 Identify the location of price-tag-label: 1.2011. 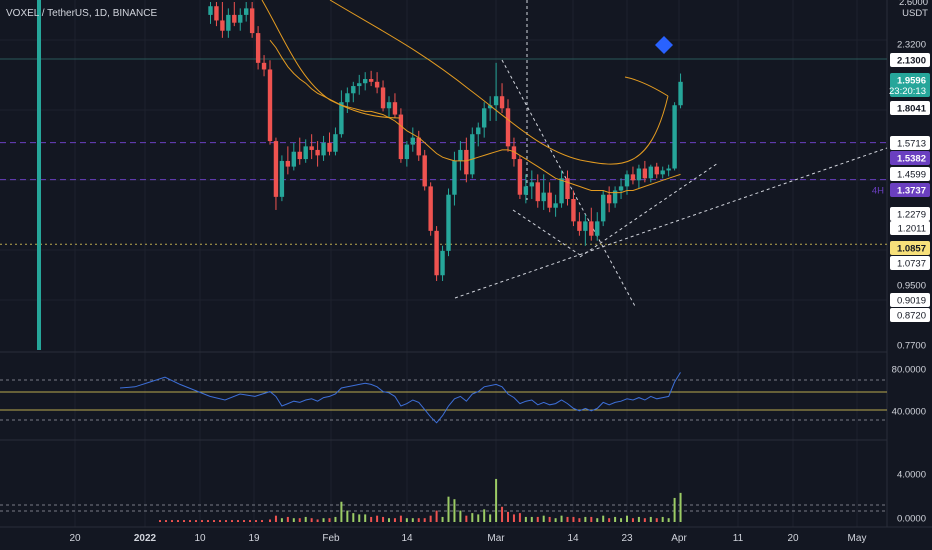
(912, 229).